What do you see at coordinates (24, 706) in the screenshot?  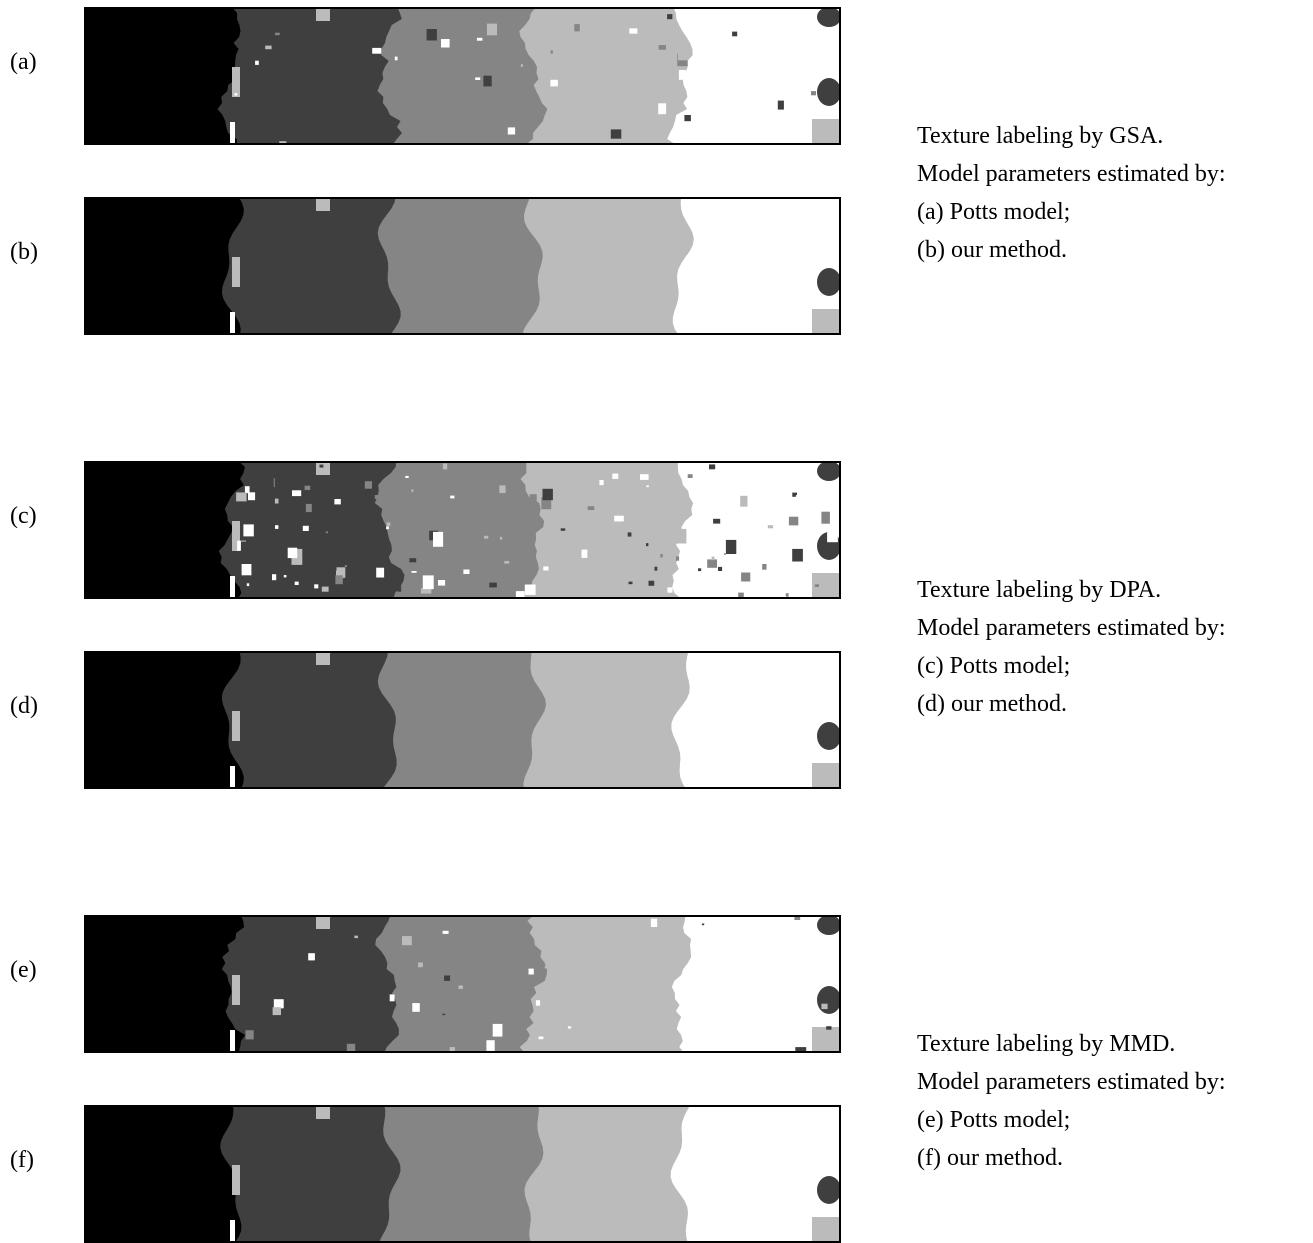 I see `panel-label: (d)` at bounding box center [24, 706].